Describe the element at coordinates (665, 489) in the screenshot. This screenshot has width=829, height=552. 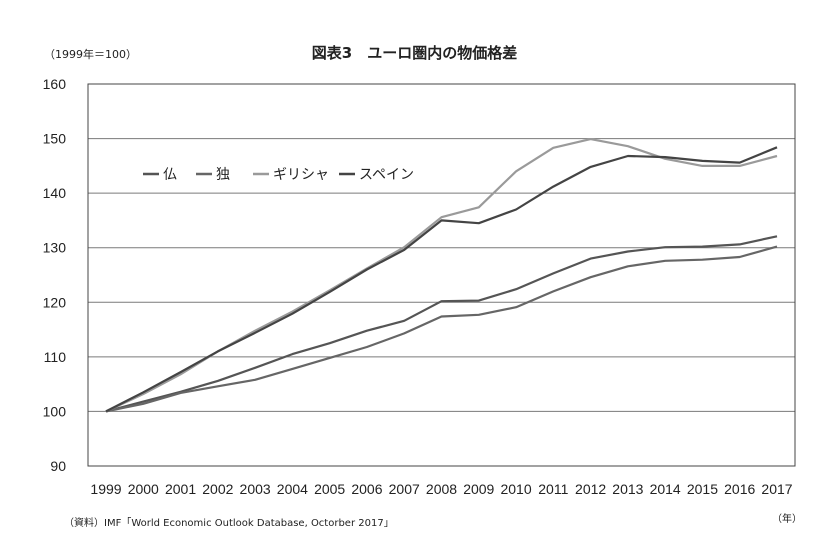
I see `x-tick-label: 2014` at that location.